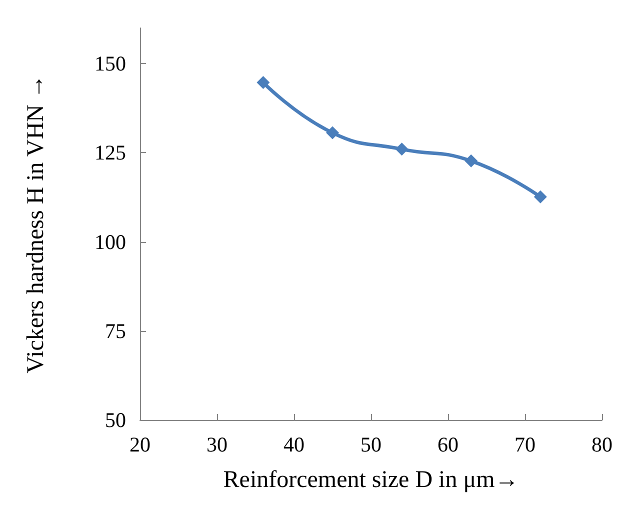 The width and height of the screenshot is (637, 524). What do you see at coordinates (36, 224) in the screenshot?
I see `y-axis-title: Vickers hardness H in VHN →` at bounding box center [36, 224].